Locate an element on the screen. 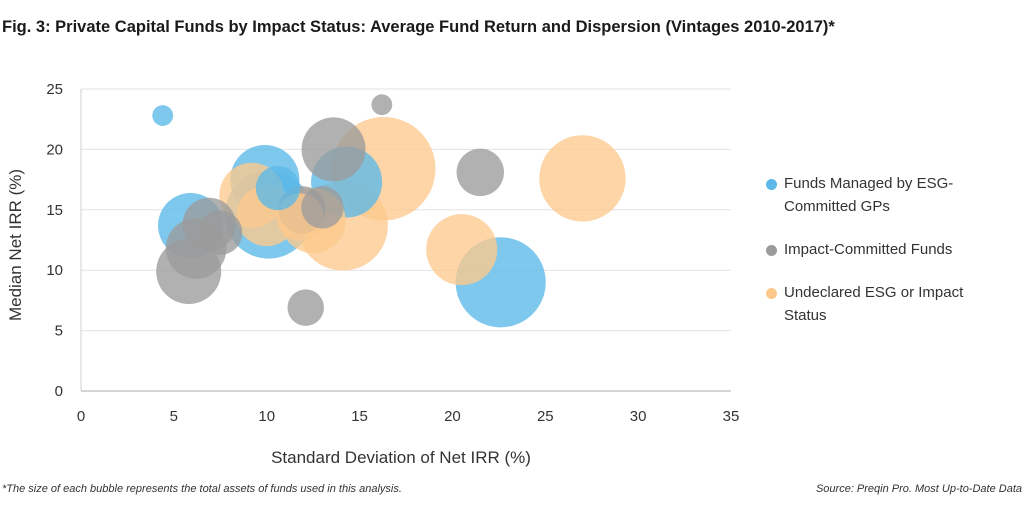 The image size is (1024, 512). x-tick-label: 0 is located at coordinates (81, 416).